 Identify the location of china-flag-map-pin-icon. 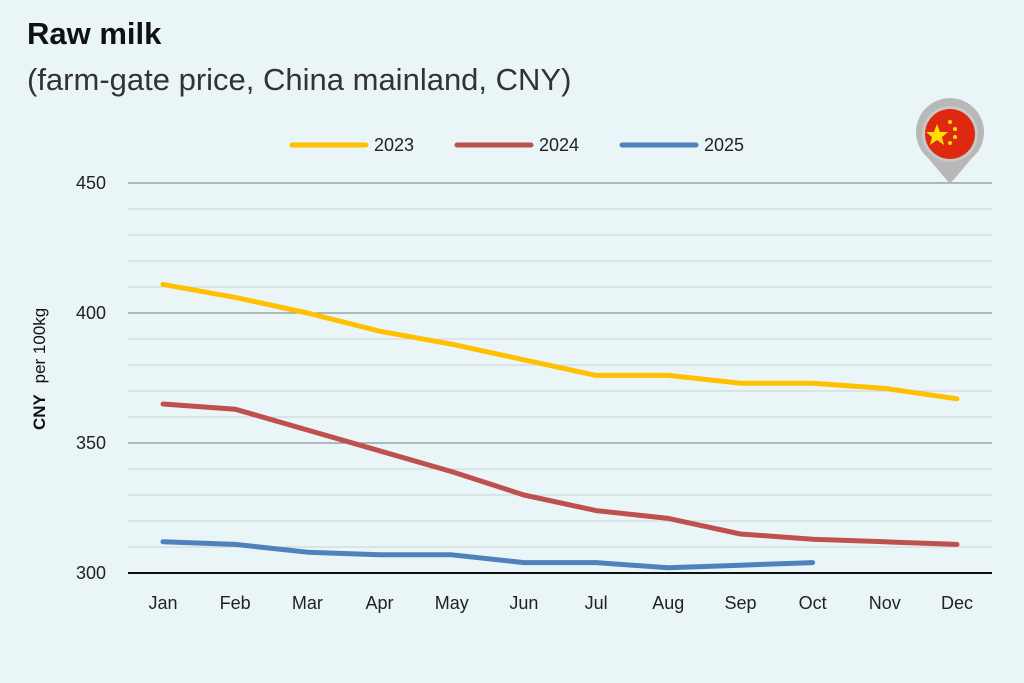
(950, 141).